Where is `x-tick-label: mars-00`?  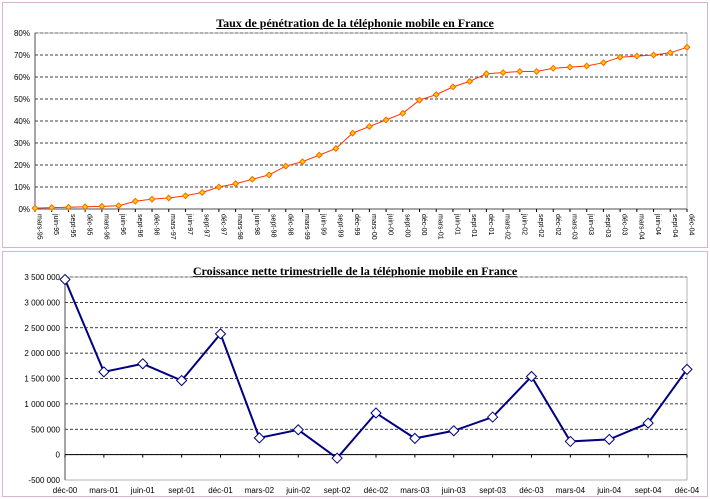 x-tick-label: mars-00 is located at coordinates (373, 227).